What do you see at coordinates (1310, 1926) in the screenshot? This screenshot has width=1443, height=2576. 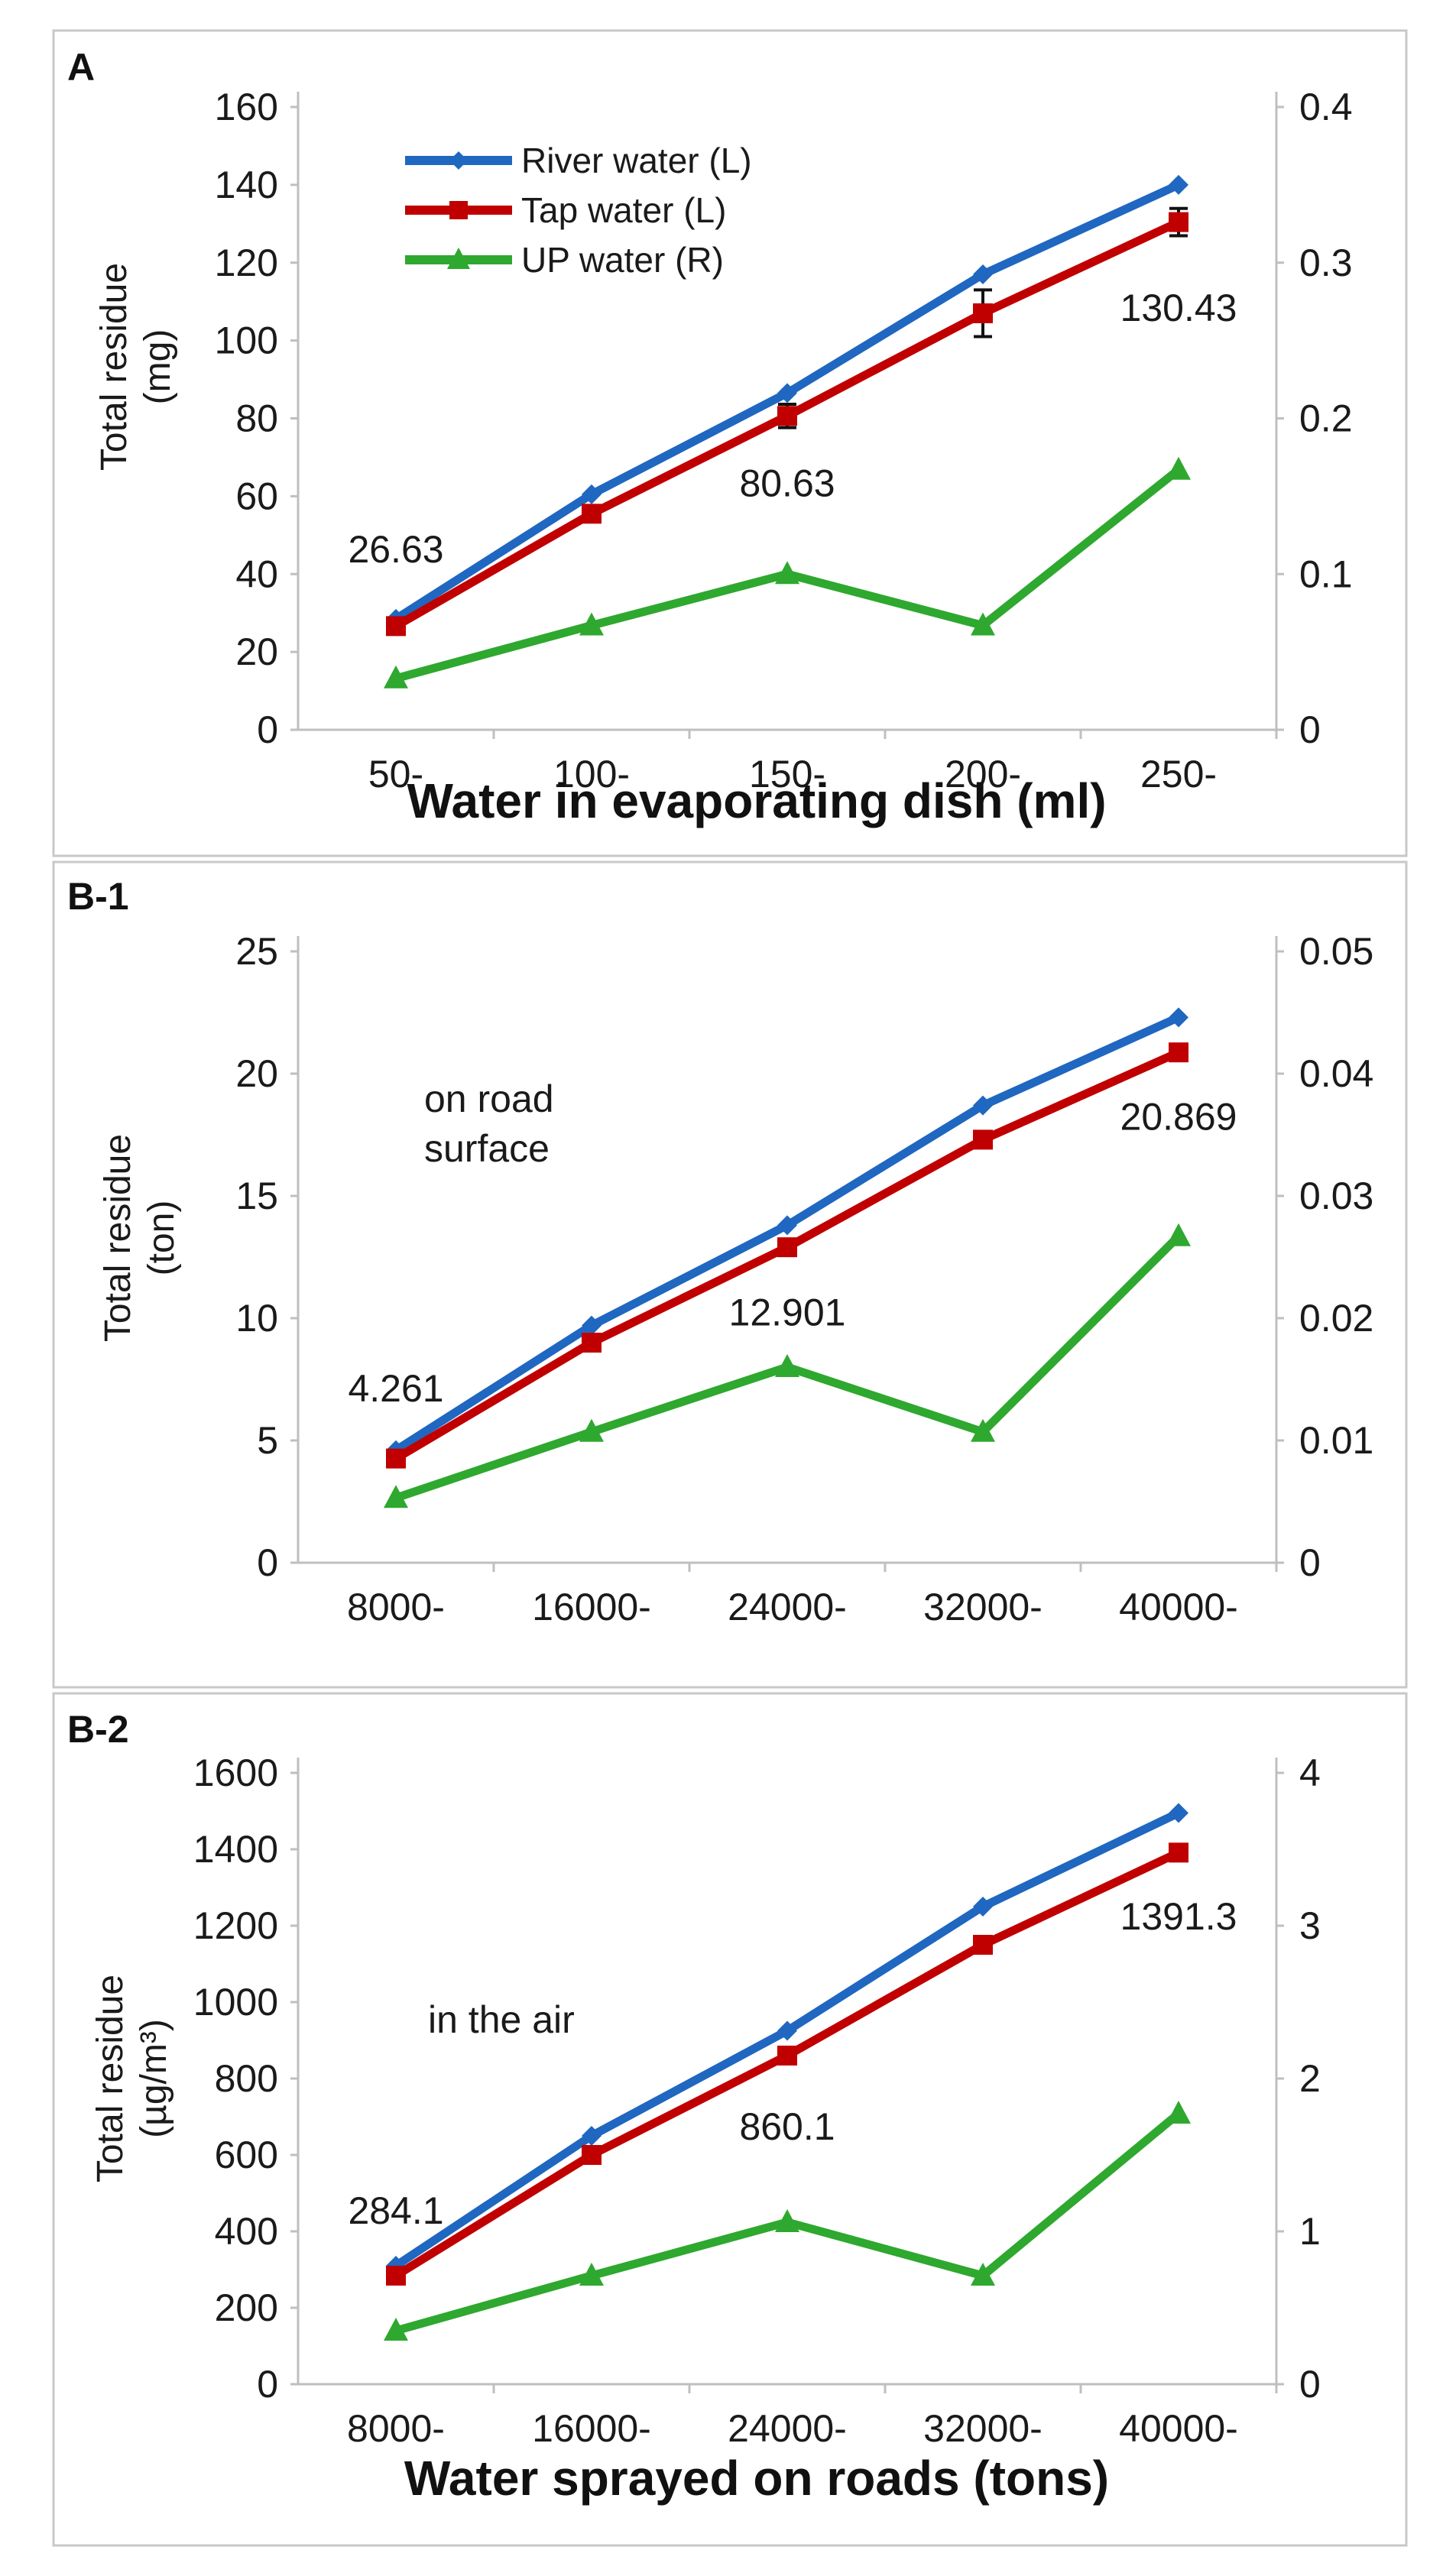 I see `right-tick-label: 3` at bounding box center [1310, 1926].